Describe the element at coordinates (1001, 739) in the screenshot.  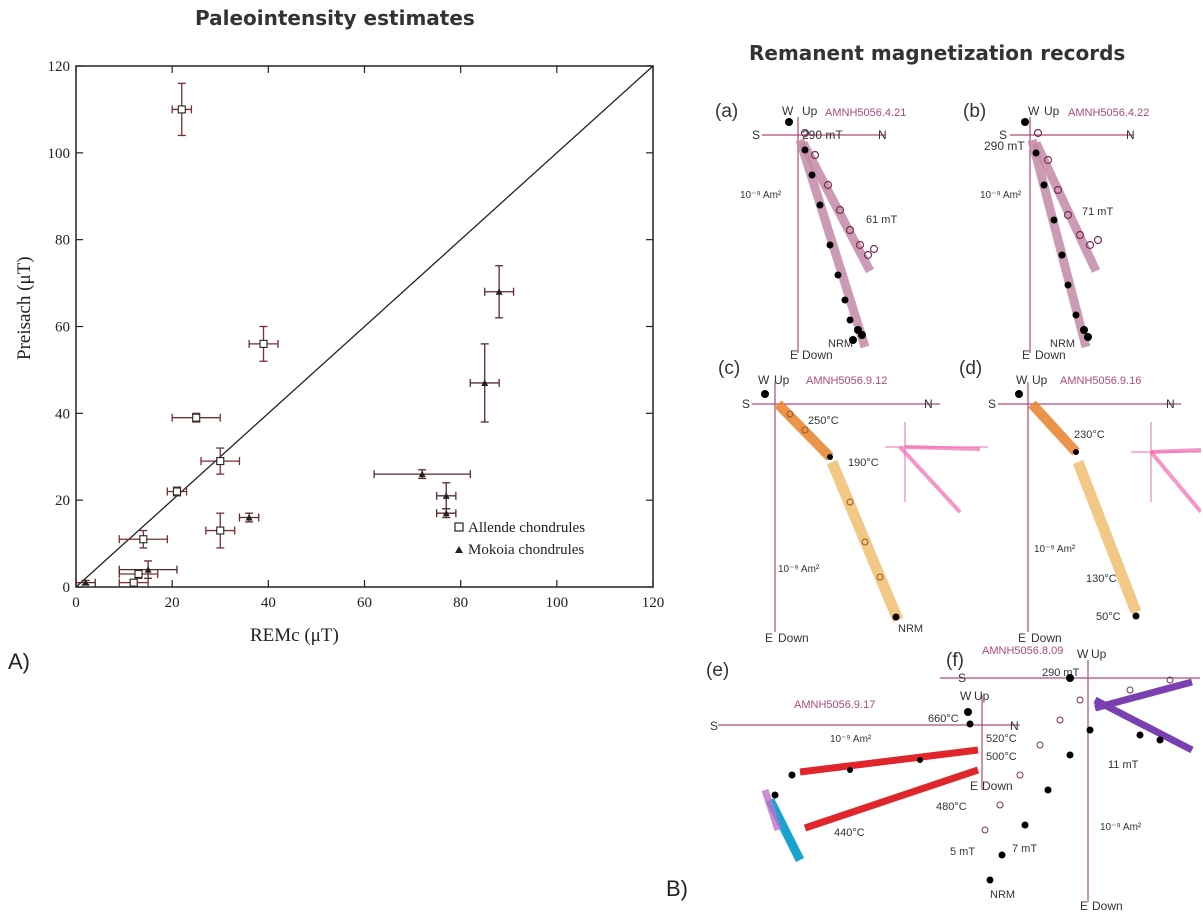
I see `step-label-520c: 520°C` at that location.